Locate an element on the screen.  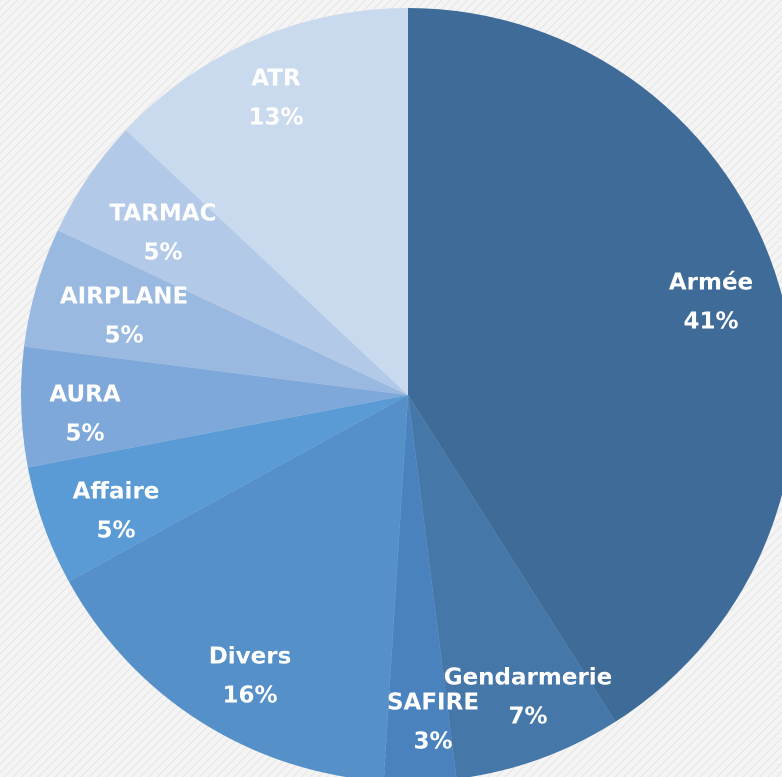
slice-label: Armée is located at coordinates (711, 283).